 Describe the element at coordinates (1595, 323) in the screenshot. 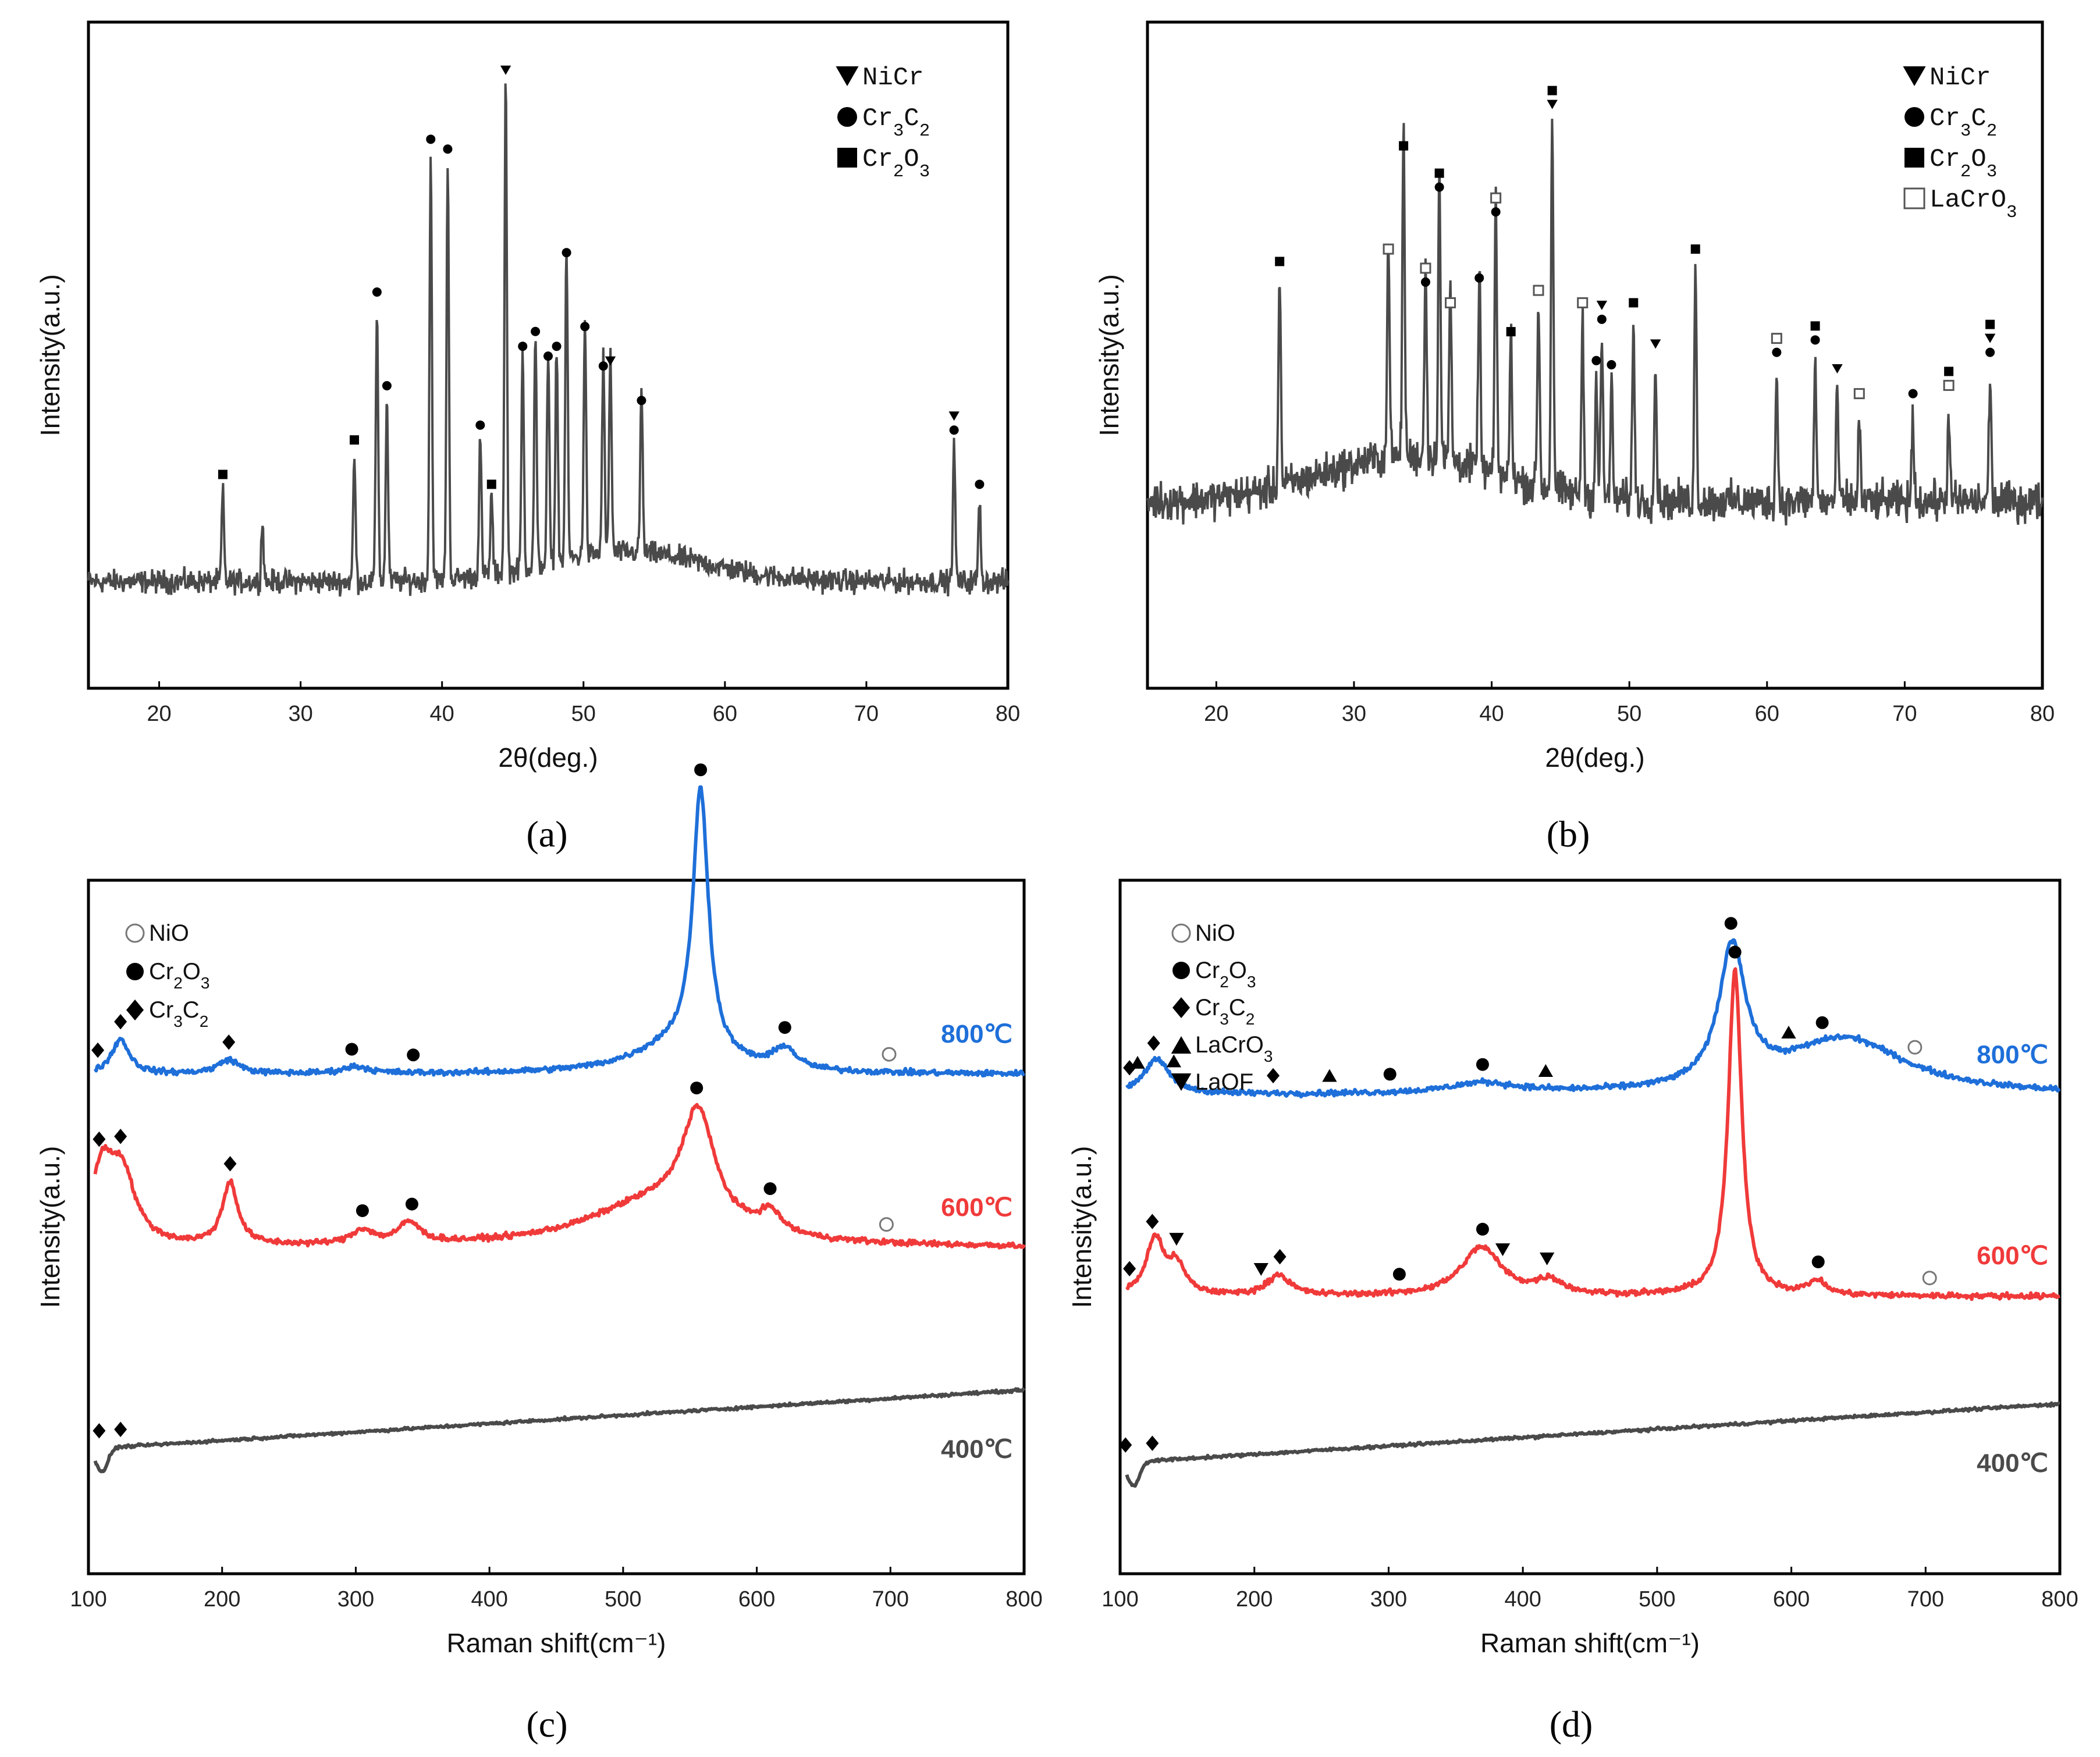

I see `xrd-trace` at that location.